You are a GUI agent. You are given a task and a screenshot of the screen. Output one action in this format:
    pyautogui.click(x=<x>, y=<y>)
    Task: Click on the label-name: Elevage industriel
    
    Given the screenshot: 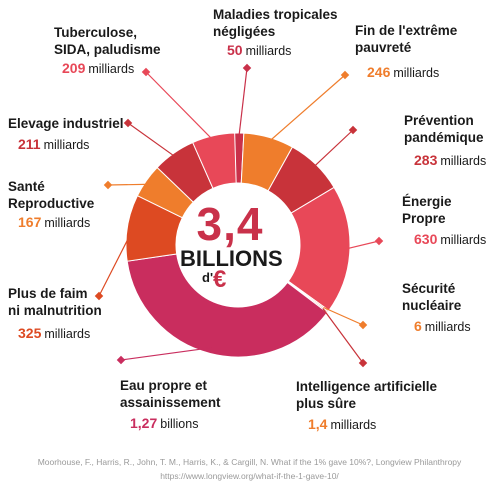 What is the action you would take?
    pyautogui.click(x=66, y=123)
    